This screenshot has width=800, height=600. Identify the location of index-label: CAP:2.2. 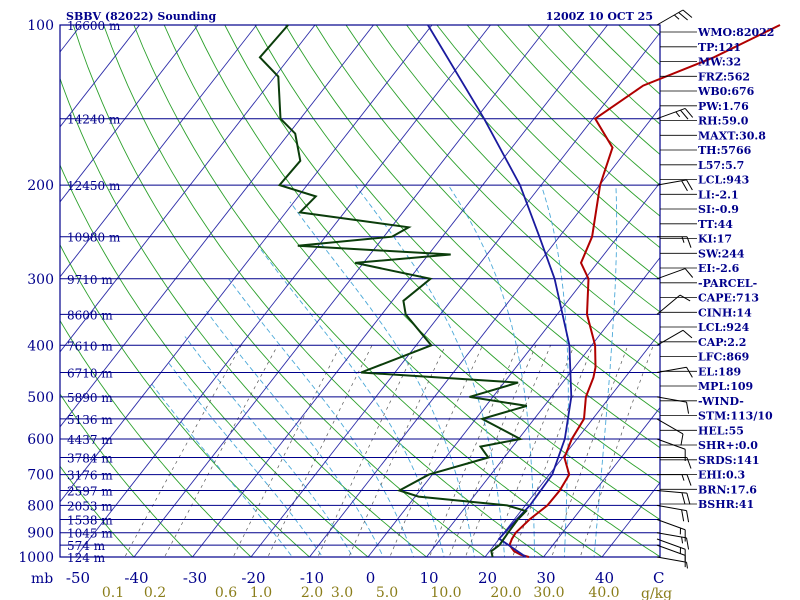
(722, 342).